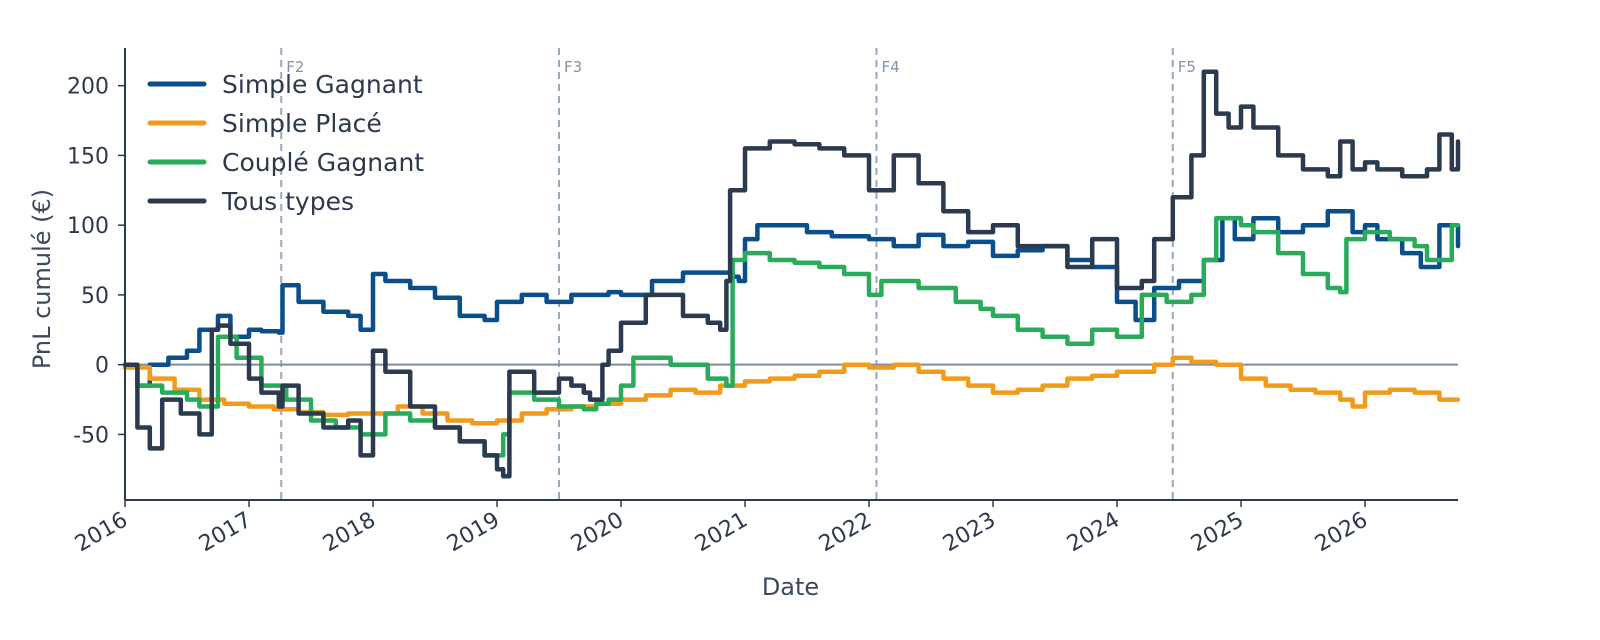 This screenshot has height=640, width=1600. What do you see at coordinates (287, 201) in the screenshot?
I see `legend-label: Tous types` at bounding box center [287, 201].